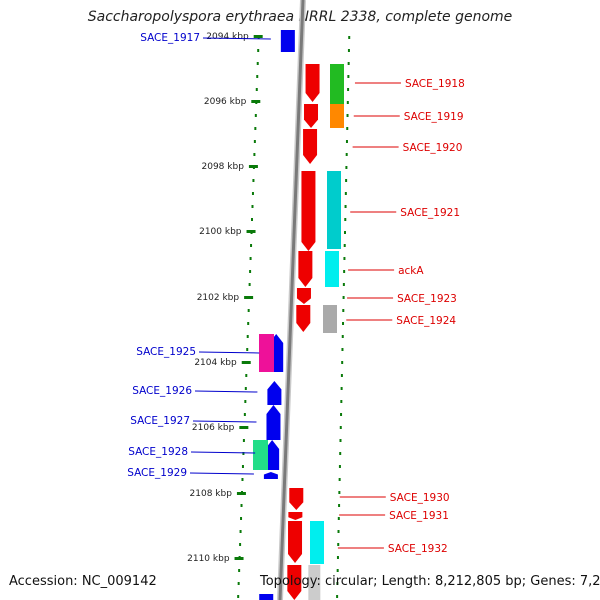 This screenshot has height=600, width=600. What do you see at coordinates (337, 116) in the screenshot?
I see `gene-sace-1919-domain` at bounding box center [337, 116].